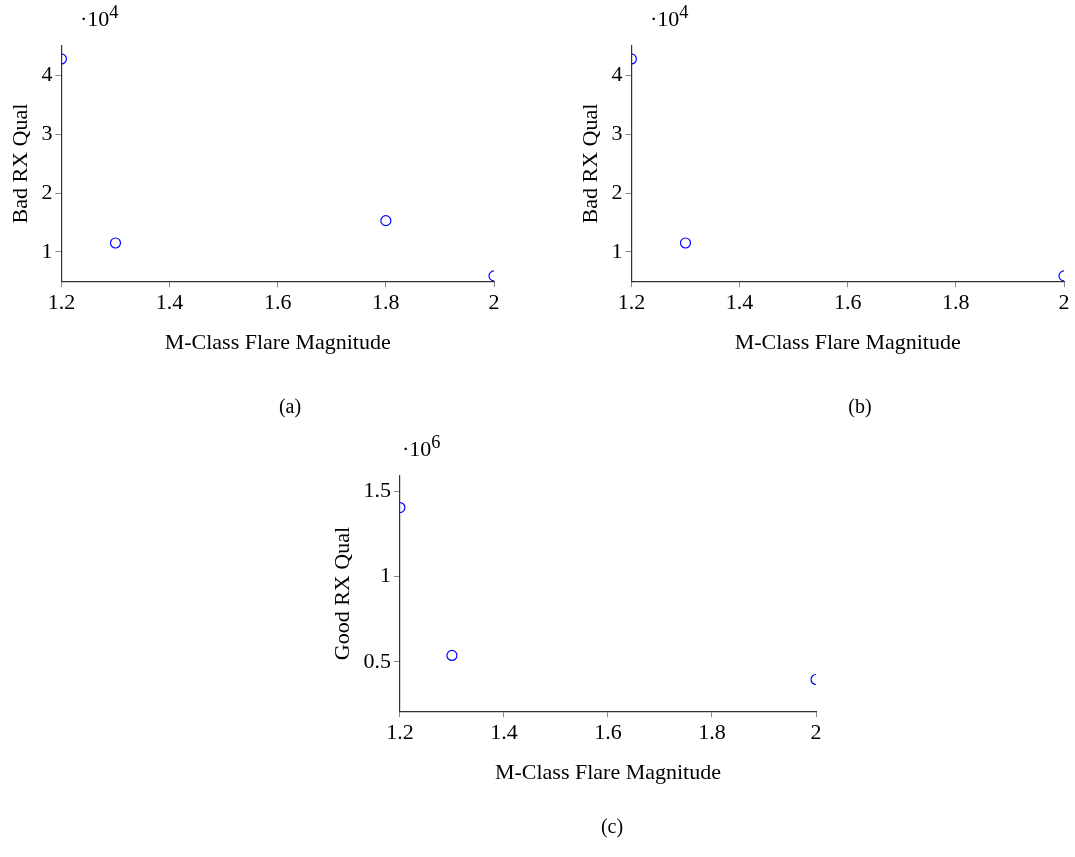 This screenshot has height=857, width=1075. I want to click on y-axis-title: Good RX Qual, so click(341, 593).